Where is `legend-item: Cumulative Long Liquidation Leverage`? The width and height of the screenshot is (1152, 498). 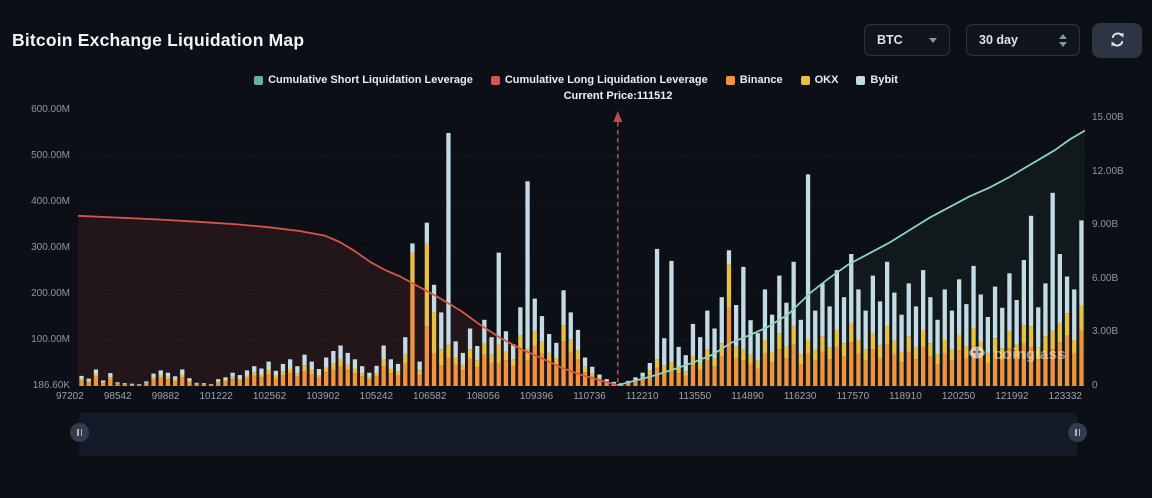 legend-item: Cumulative Long Liquidation Leverage is located at coordinates (599, 80).